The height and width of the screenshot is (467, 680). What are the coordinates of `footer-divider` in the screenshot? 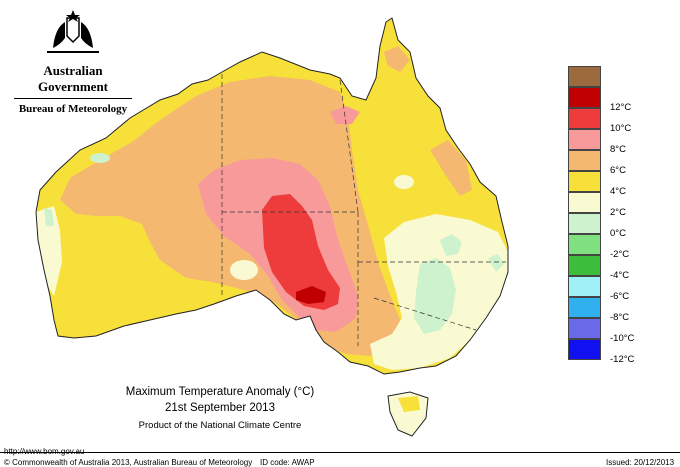 It's located at (340, 452).